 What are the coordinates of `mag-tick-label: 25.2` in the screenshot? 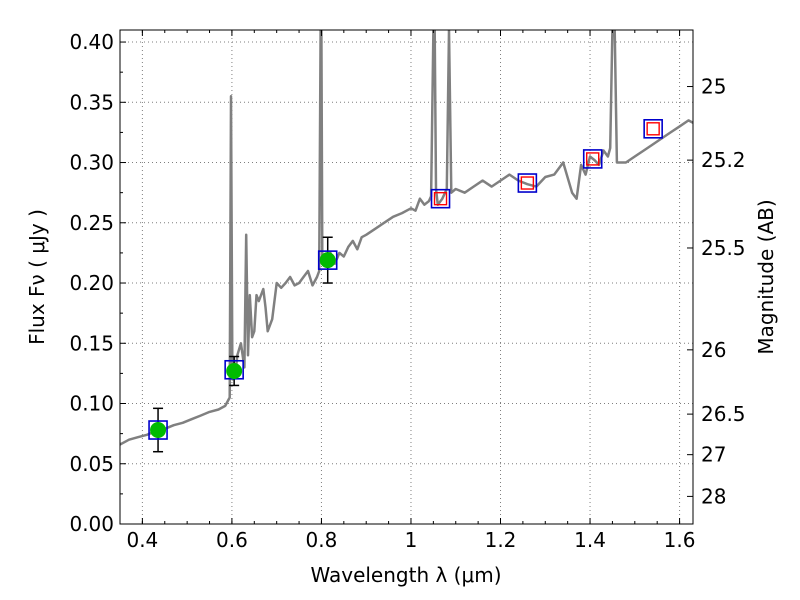 It's located at (723, 160).